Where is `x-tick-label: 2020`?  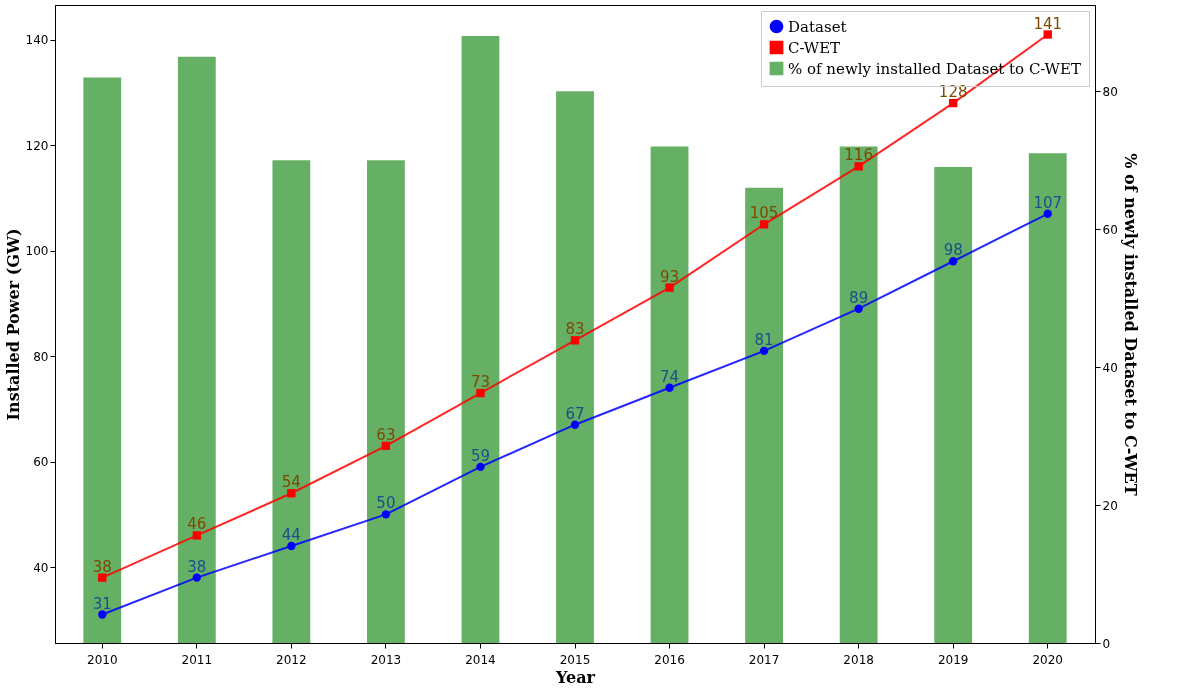 x-tick-label: 2020 is located at coordinates (1047, 659).